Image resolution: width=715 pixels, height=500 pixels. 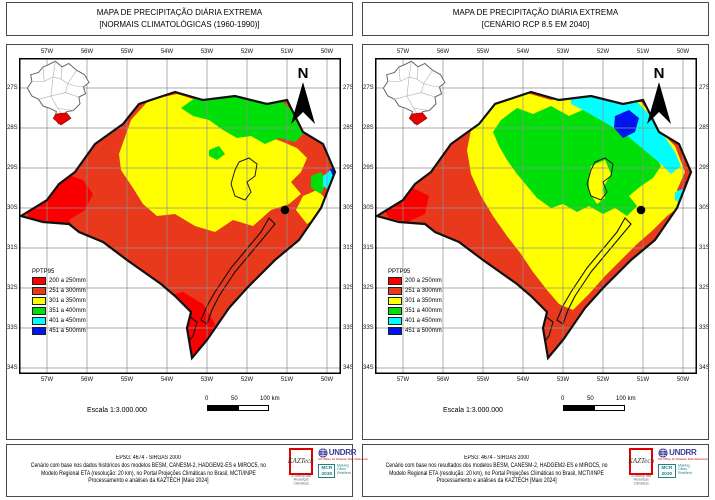 What do you see at coordinates (67, 291) in the screenshot?
I see `legend-label: 251 a 300mm` at bounding box center [67, 291].